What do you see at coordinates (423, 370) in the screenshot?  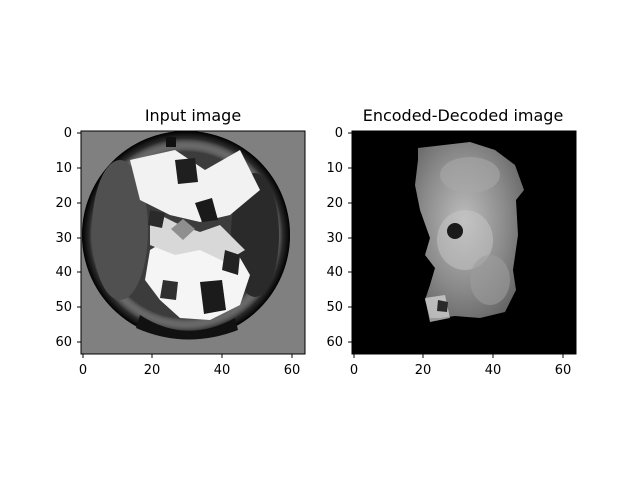 I see `decoded-x-tick: 20` at bounding box center [423, 370].